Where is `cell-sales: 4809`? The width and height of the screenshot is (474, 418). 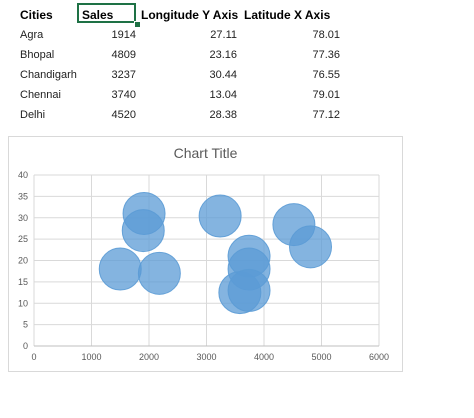
cell-sales: 4809 is located at coordinates (123, 55).